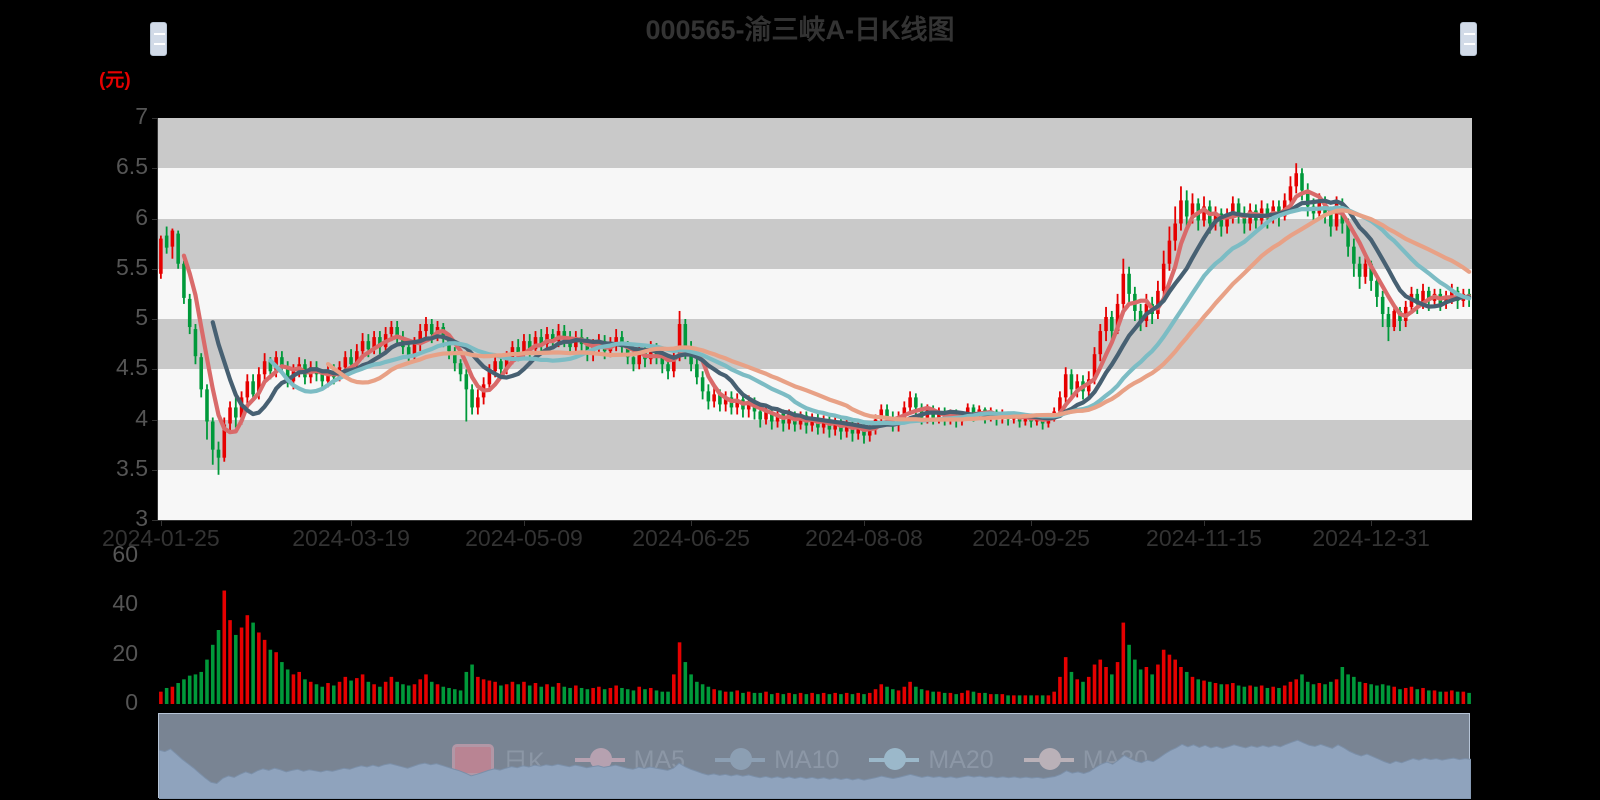 Image resolution: width=1600 pixels, height=800 pixels. I want to click on date-tick-label: 2024-05-09, so click(524, 538).